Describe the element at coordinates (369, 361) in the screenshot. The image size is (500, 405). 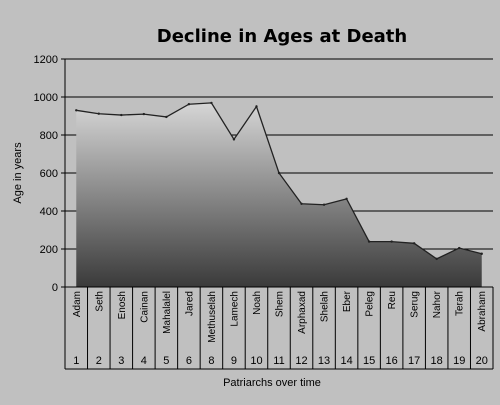
I see `x-category-number: 15` at that location.